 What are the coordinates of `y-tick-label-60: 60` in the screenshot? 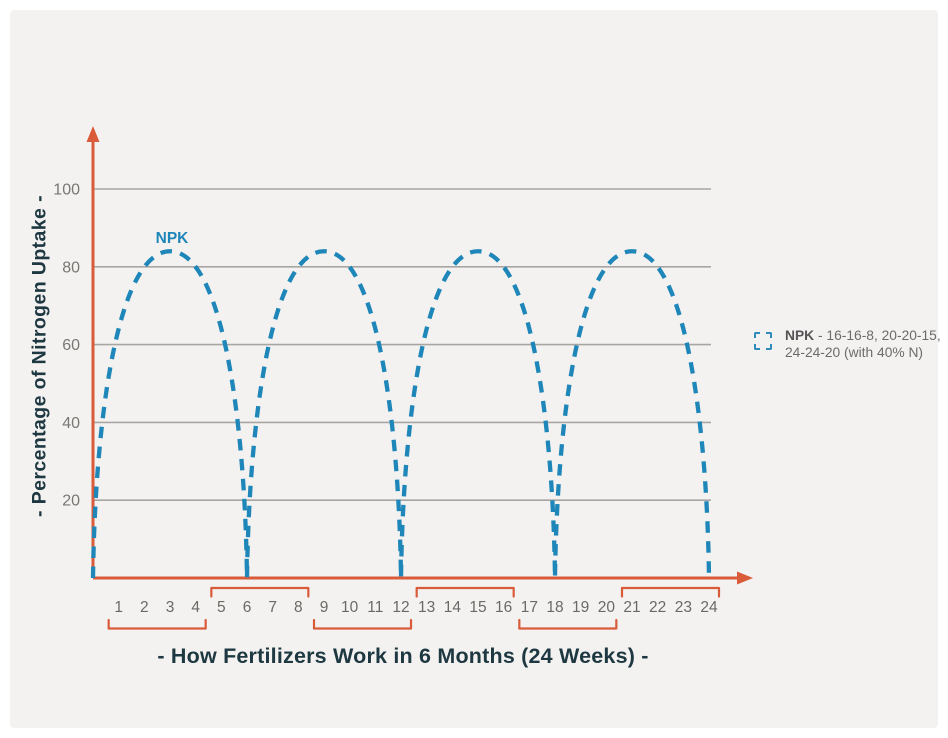 It's located at (71, 345).